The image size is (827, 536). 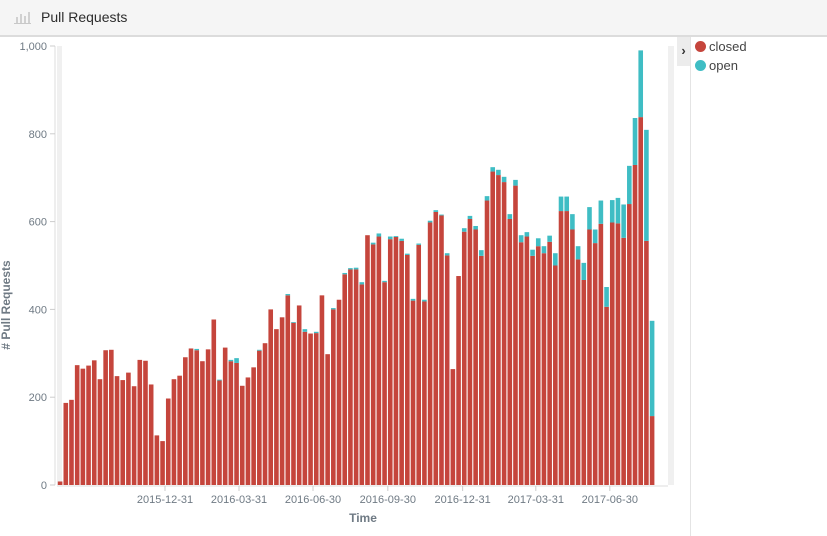 I want to click on legend-item-open: open, so click(x=716, y=65).